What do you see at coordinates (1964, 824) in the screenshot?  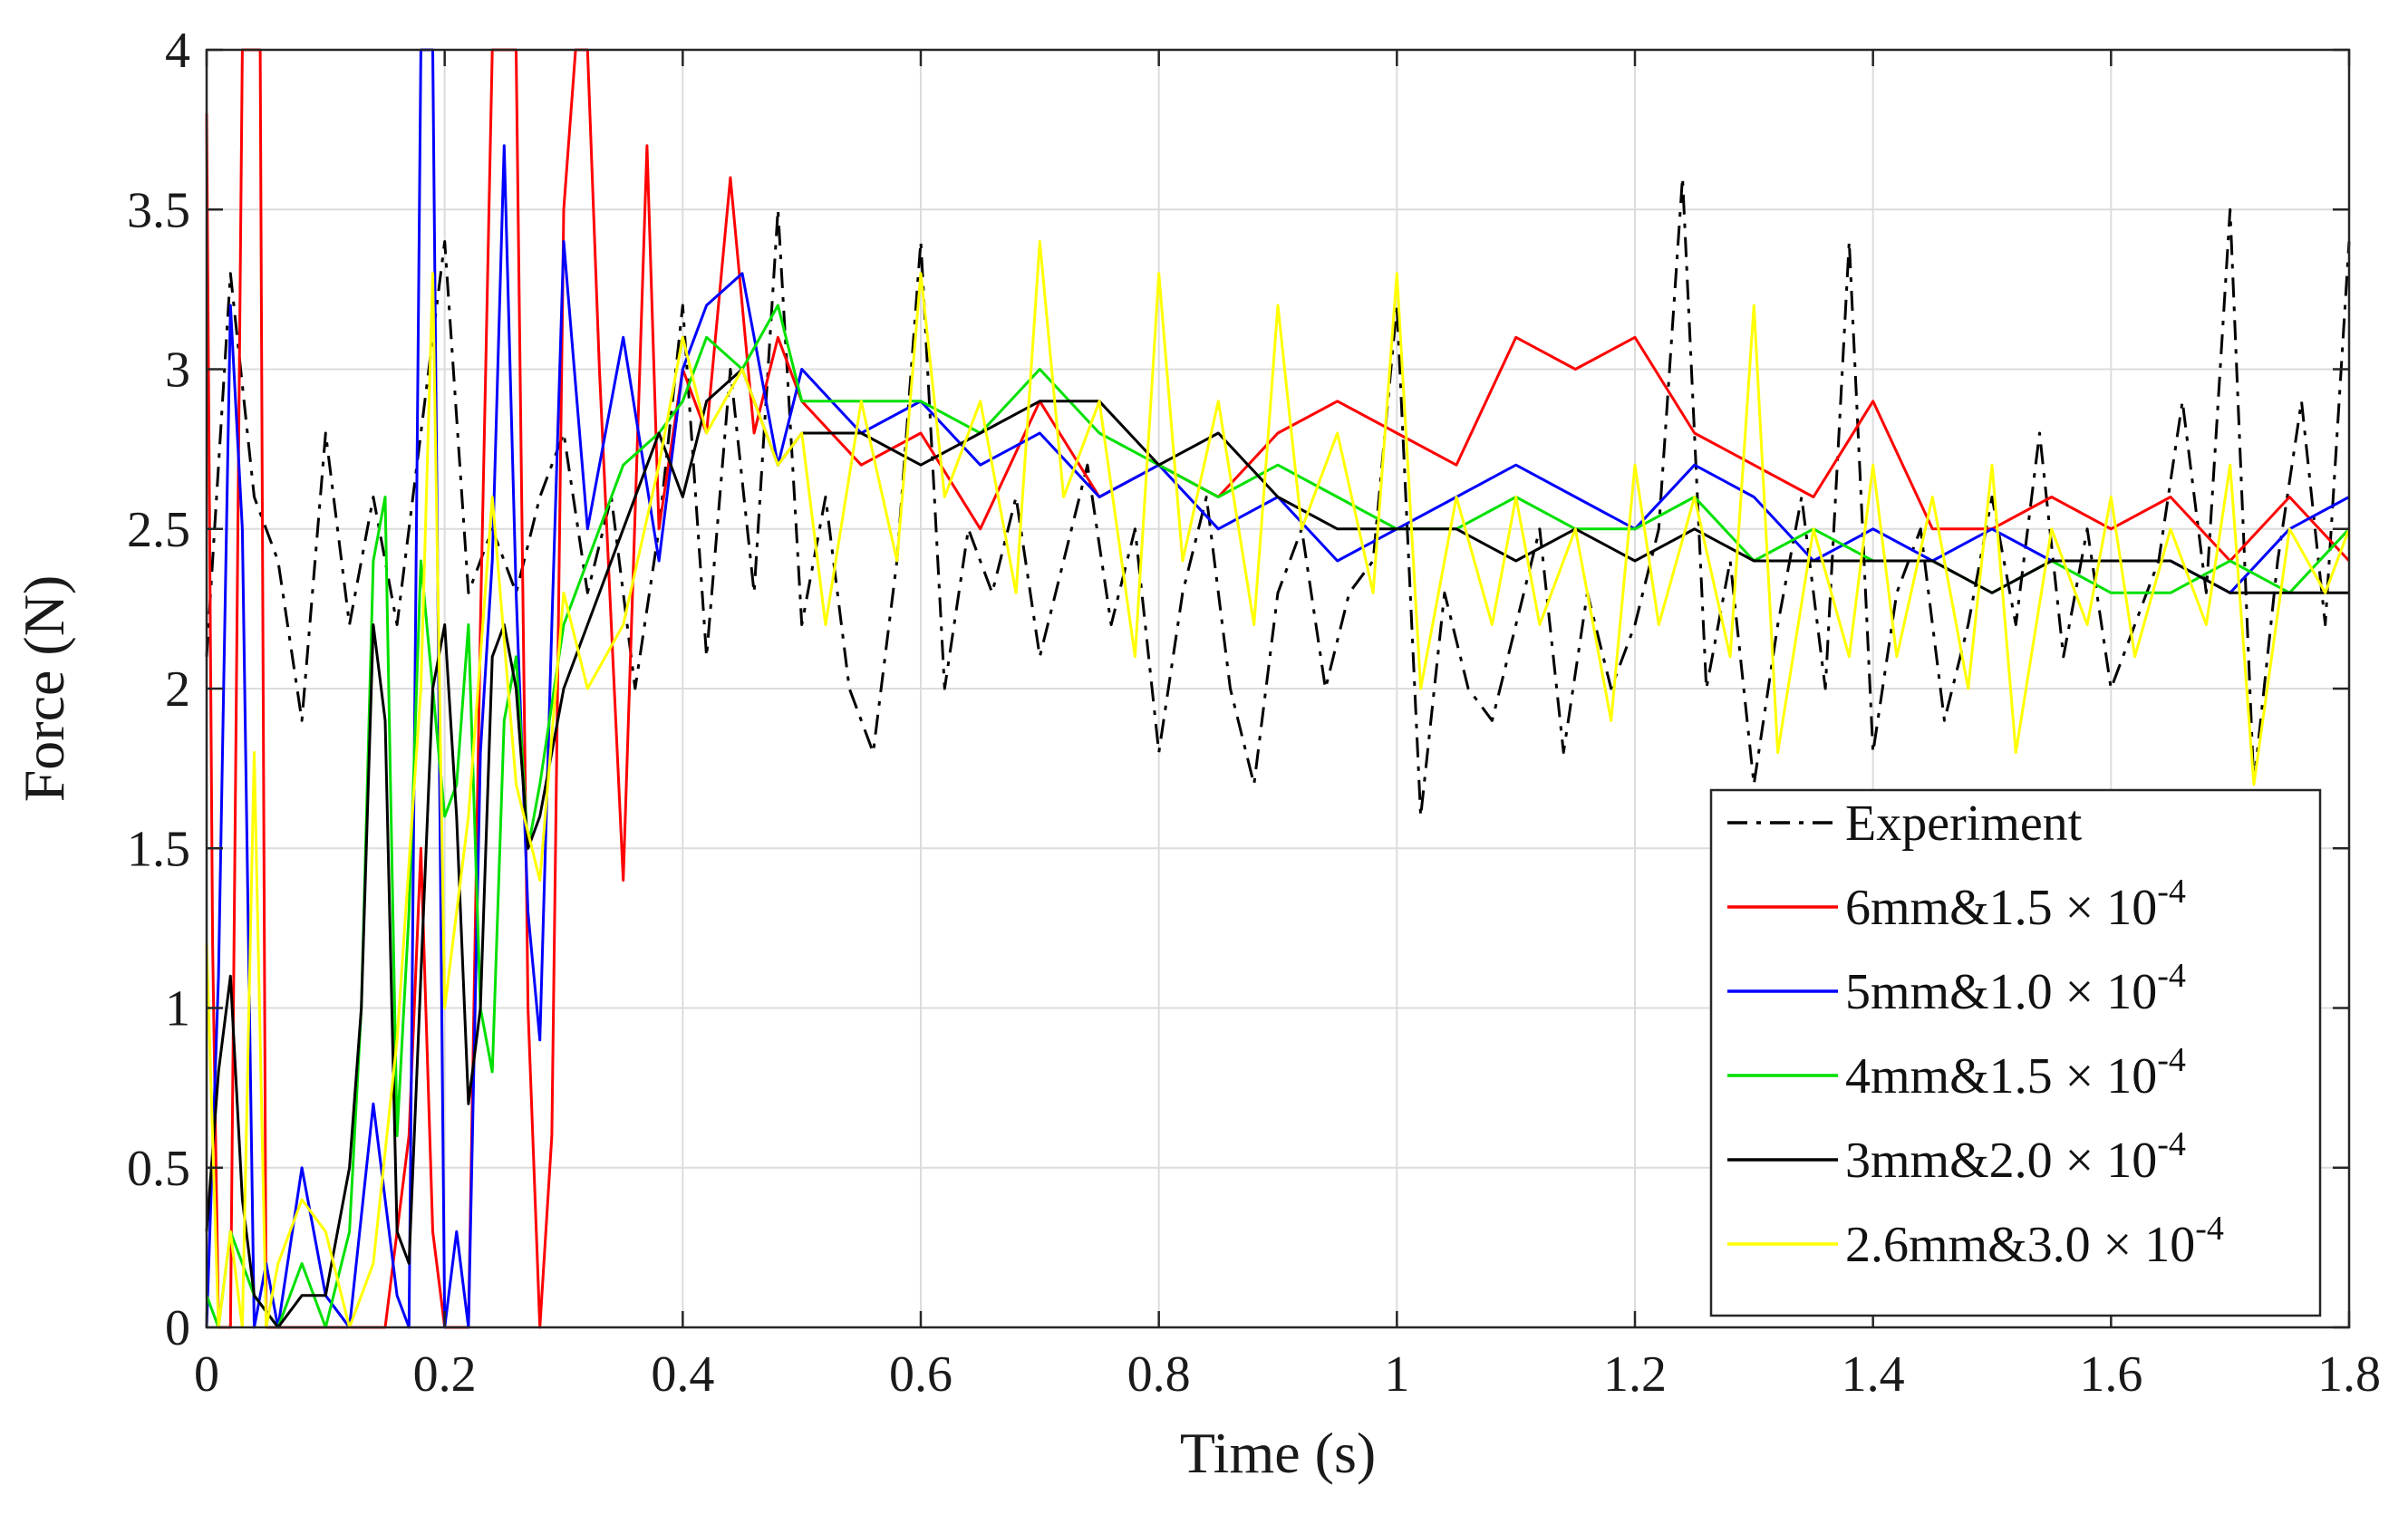 I see `legend-label-1: Experiment` at bounding box center [1964, 824].